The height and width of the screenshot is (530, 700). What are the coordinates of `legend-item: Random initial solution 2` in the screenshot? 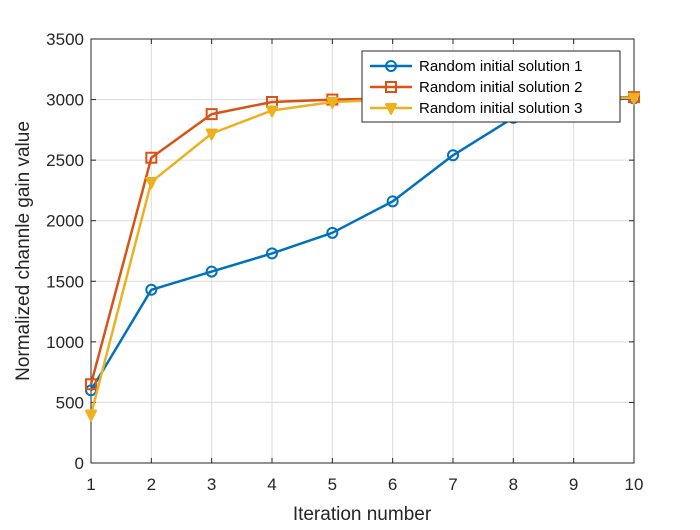 It's located at (476, 87).